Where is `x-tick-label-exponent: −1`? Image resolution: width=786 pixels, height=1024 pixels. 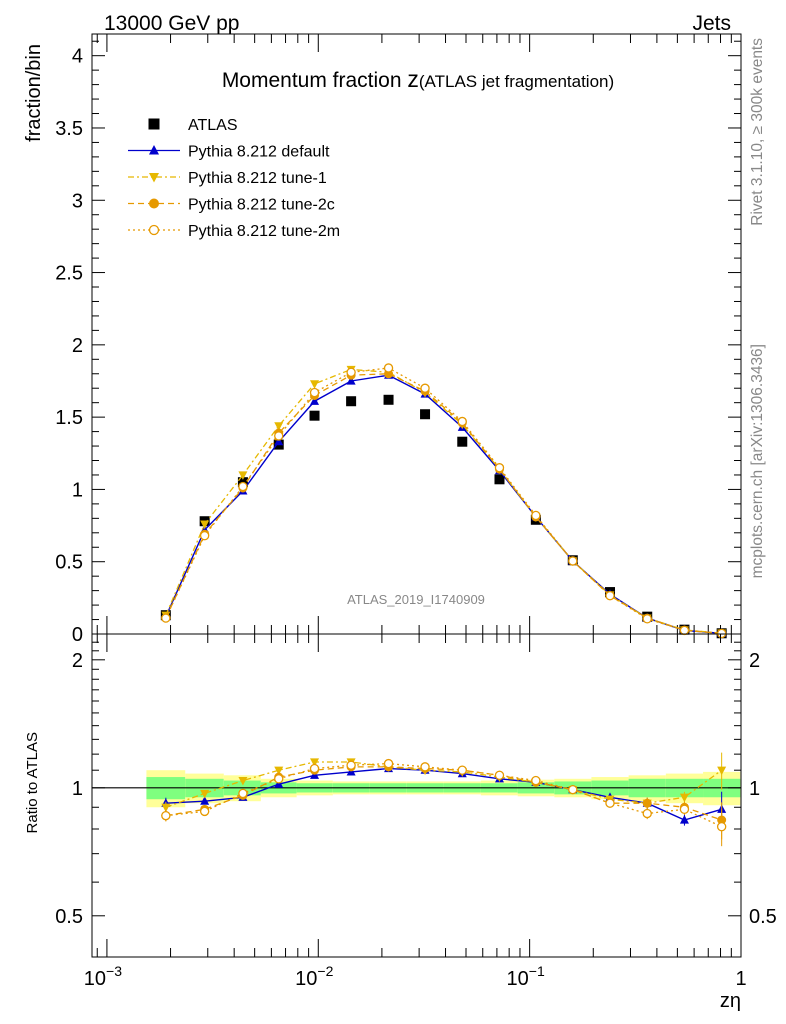
x-tick-label-exponent: −1 is located at coordinates (537, 971).